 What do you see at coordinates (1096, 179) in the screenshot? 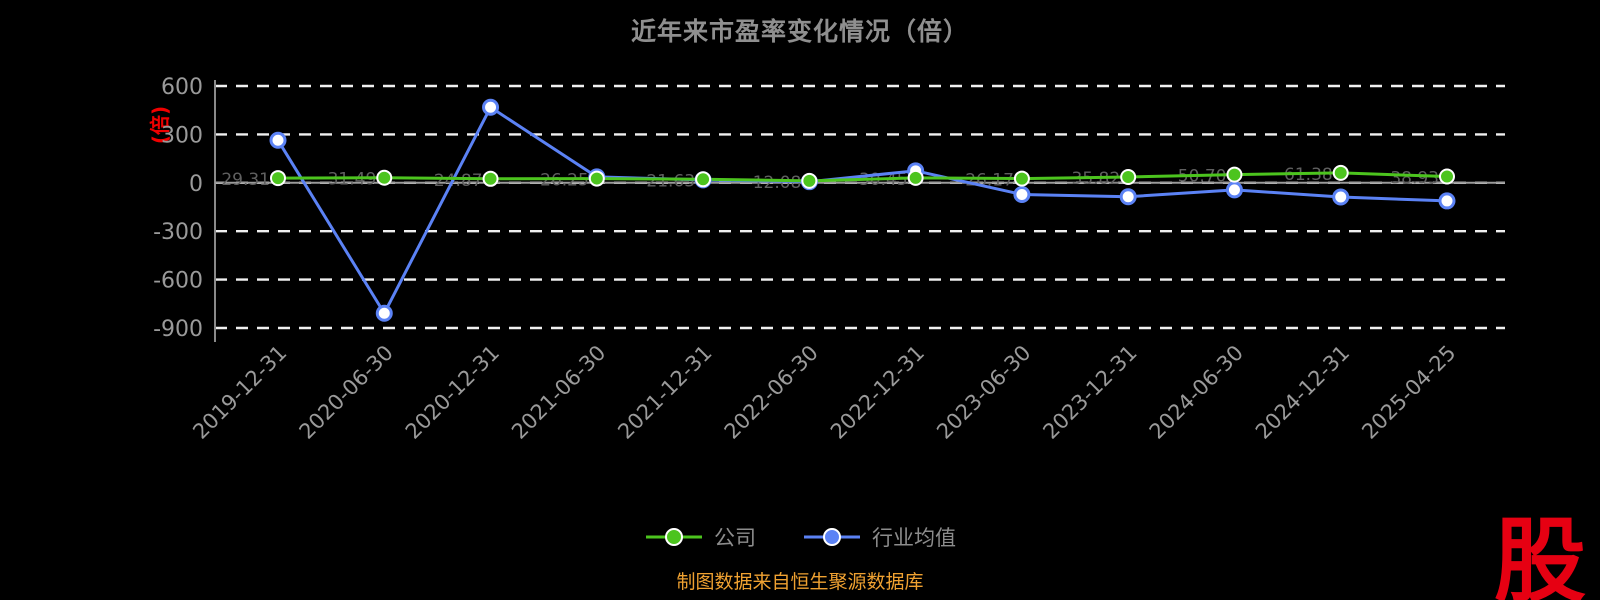
I see `svg-text: 35.82` at bounding box center [1096, 179].